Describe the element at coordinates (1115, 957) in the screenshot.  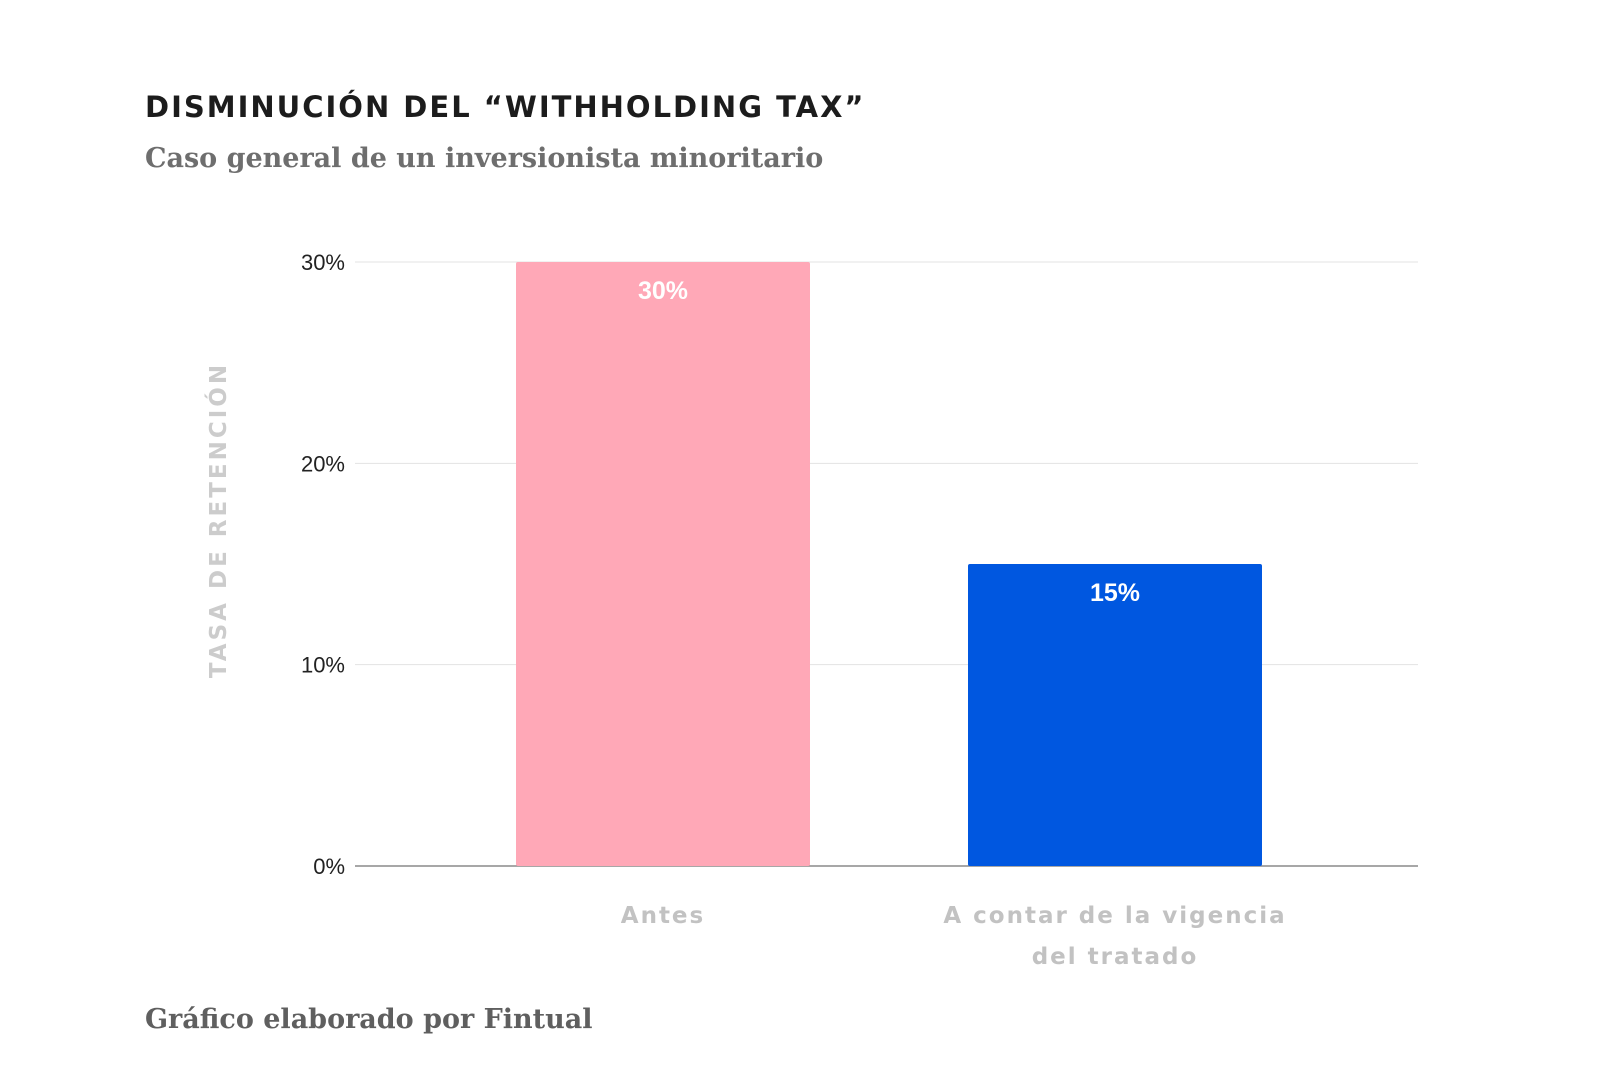
I see `x-tick-label: del tratado` at that location.